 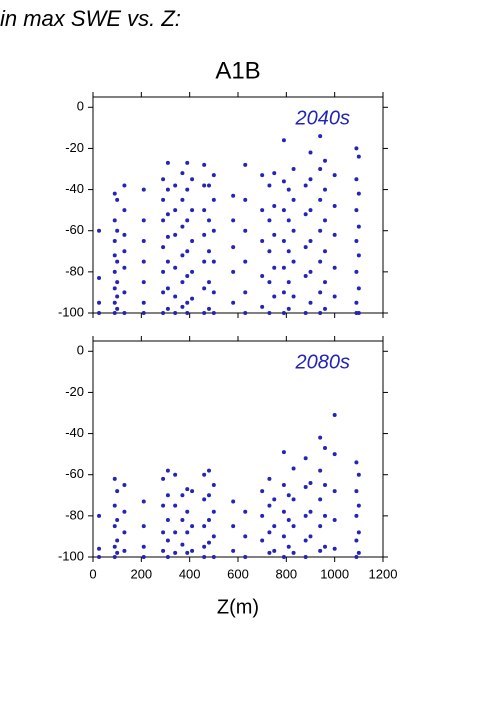 What do you see at coordinates (80, 106) in the screenshot?
I see `y-tick-label: 0` at bounding box center [80, 106].